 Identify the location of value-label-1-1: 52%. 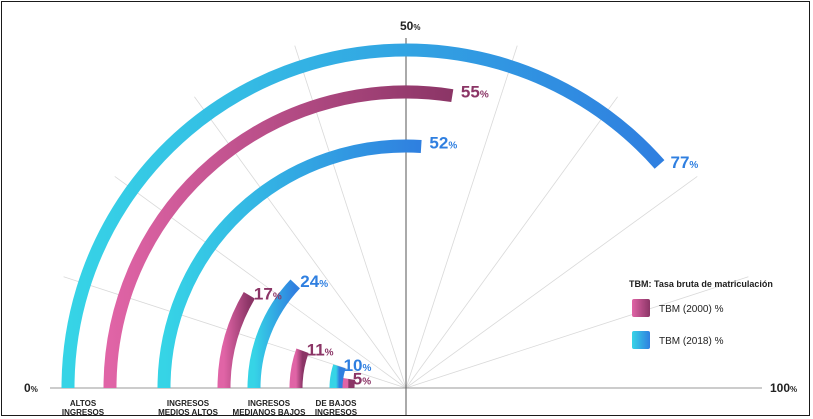
(443, 143).